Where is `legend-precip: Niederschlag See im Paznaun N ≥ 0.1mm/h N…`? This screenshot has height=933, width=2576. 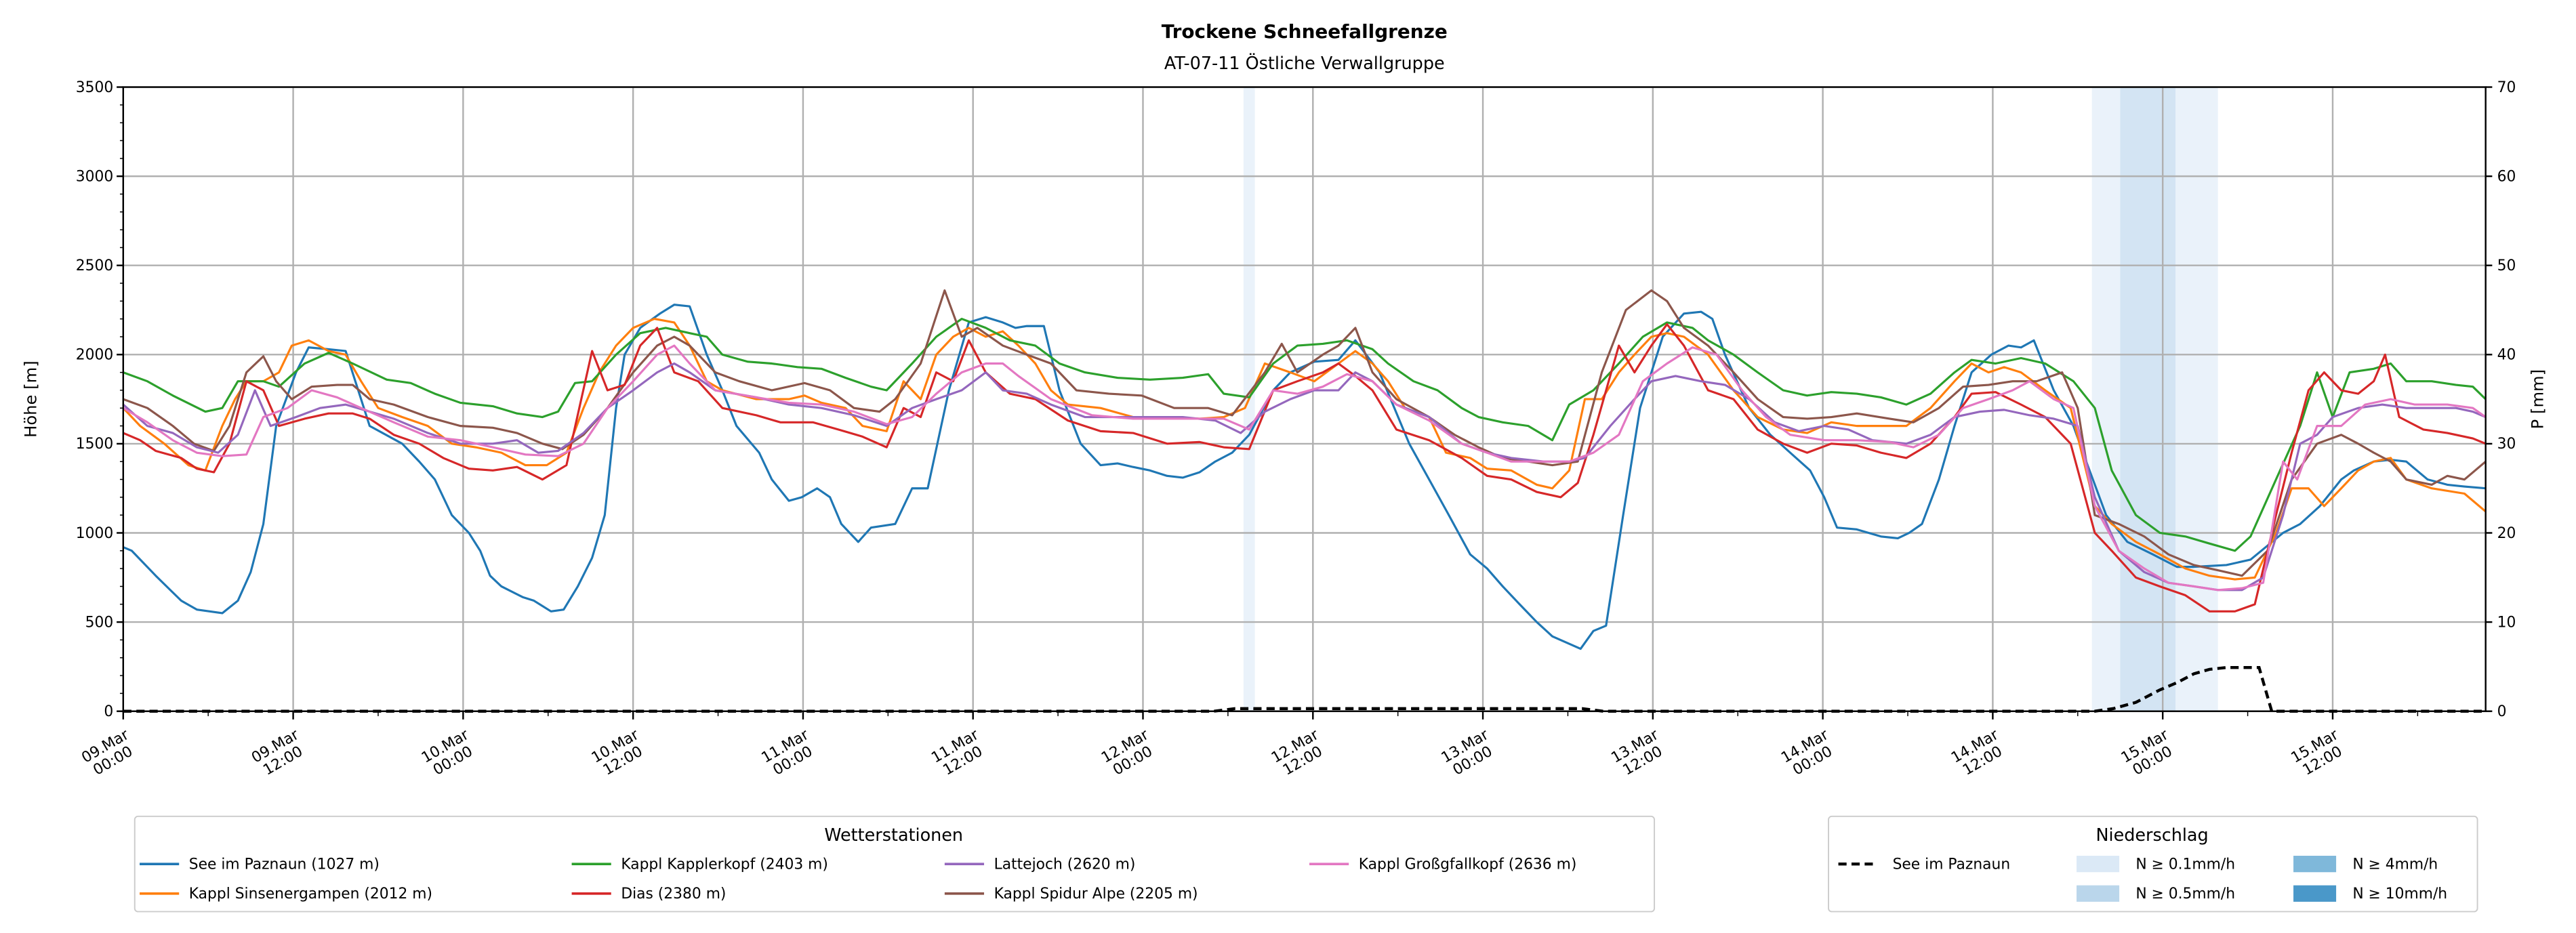
legend-precip: Niederschlag See im Paznaun N ≥ 0.1mm/h N… is located at coordinates (2153, 864).